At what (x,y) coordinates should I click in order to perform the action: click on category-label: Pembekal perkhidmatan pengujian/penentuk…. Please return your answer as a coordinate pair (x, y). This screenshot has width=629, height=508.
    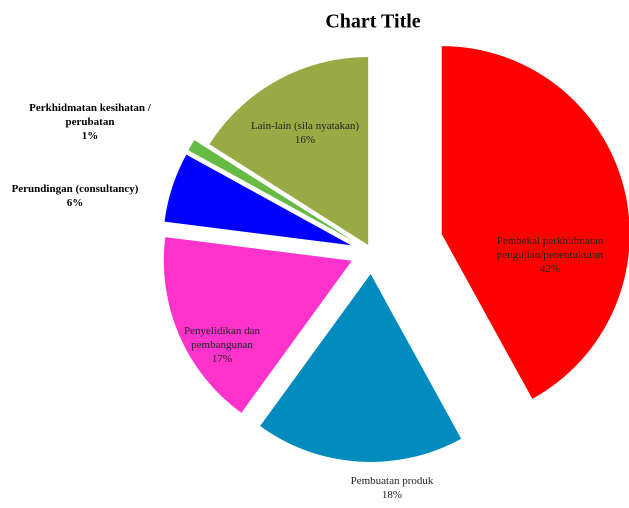
    Looking at the image, I should click on (550, 248).